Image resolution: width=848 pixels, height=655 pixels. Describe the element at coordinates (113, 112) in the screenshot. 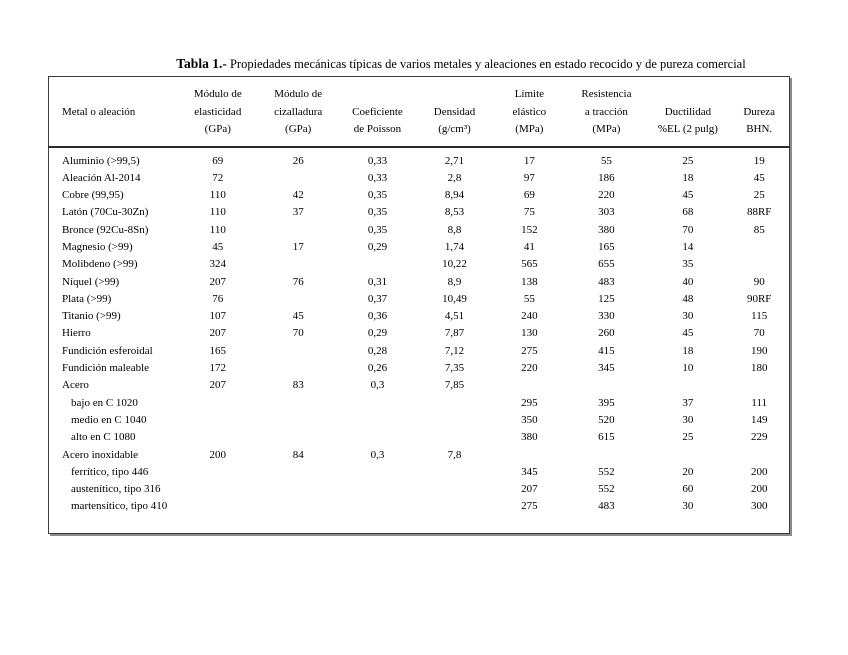

I see `column-header-metal: Metal o aleación` at that location.